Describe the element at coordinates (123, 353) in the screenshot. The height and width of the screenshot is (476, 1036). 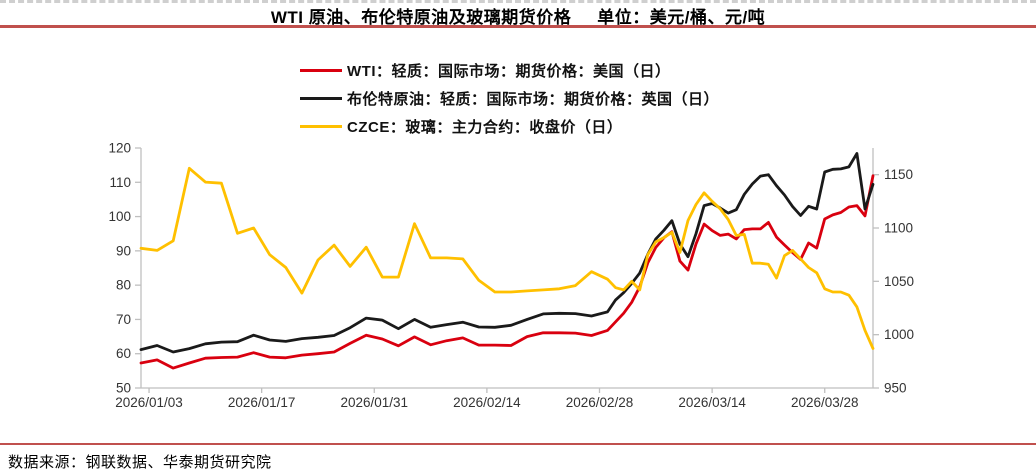
I see `left-axis-label: 60` at that location.